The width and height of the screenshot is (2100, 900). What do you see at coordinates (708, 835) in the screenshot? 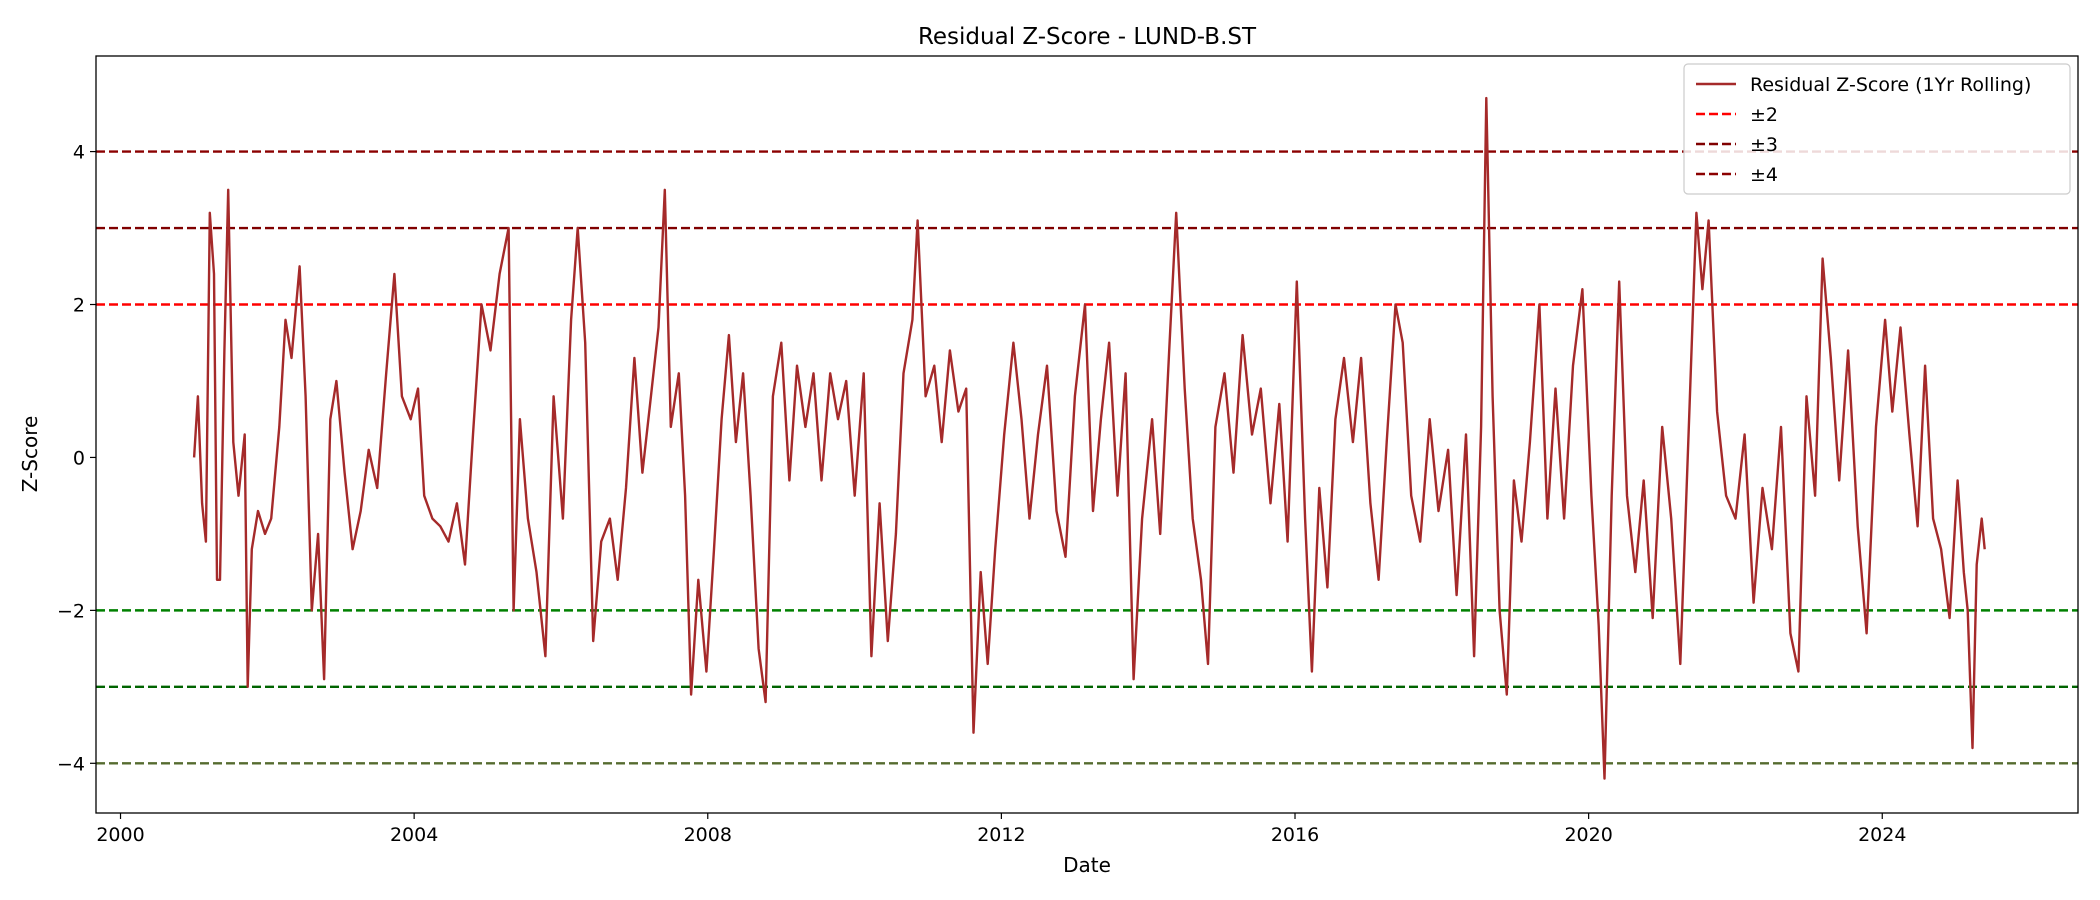
I see `x-tick-label: 2008` at bounding box center [708, 835].